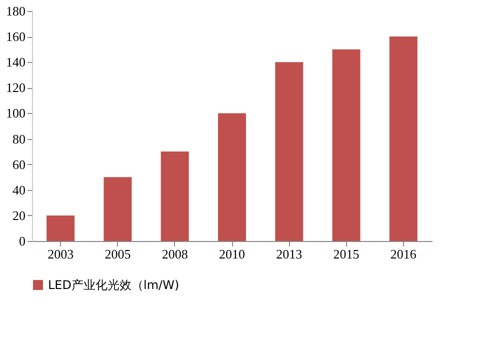  I want to click on y-tick-label: 20, so click(19, 215).